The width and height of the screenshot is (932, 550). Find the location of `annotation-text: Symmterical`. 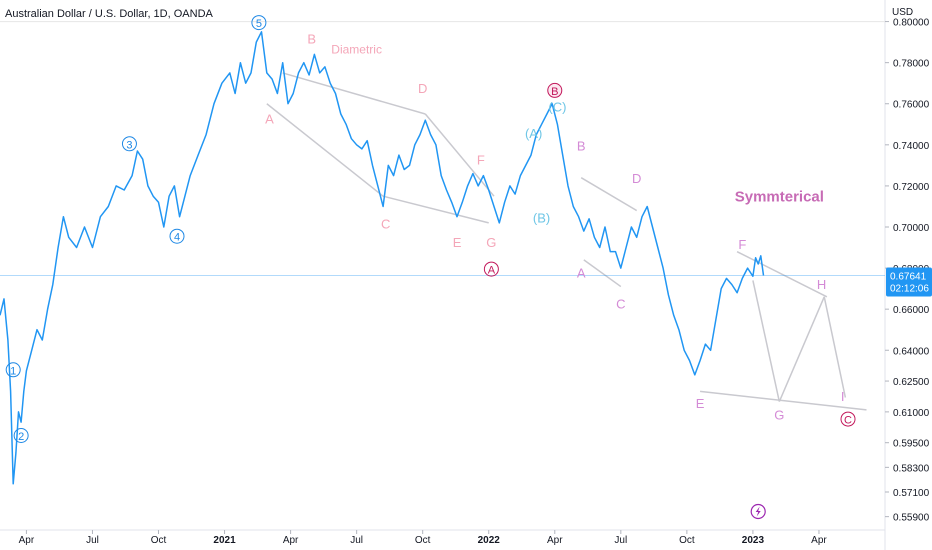

annotation-text: Symmterical is located at coordinates (779, 196).